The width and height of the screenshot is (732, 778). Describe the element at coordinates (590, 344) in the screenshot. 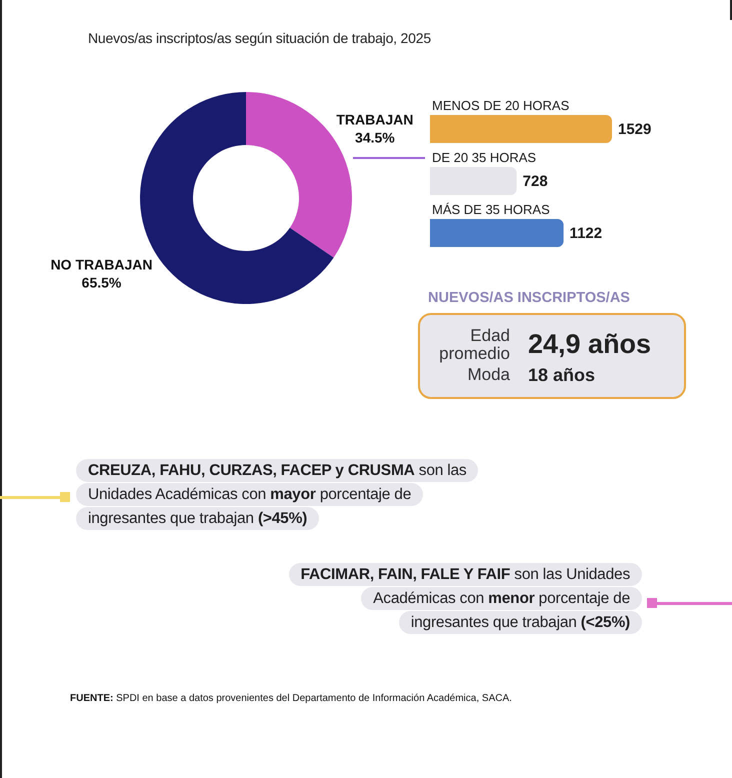

I see `text: 24,9 años` at that location.